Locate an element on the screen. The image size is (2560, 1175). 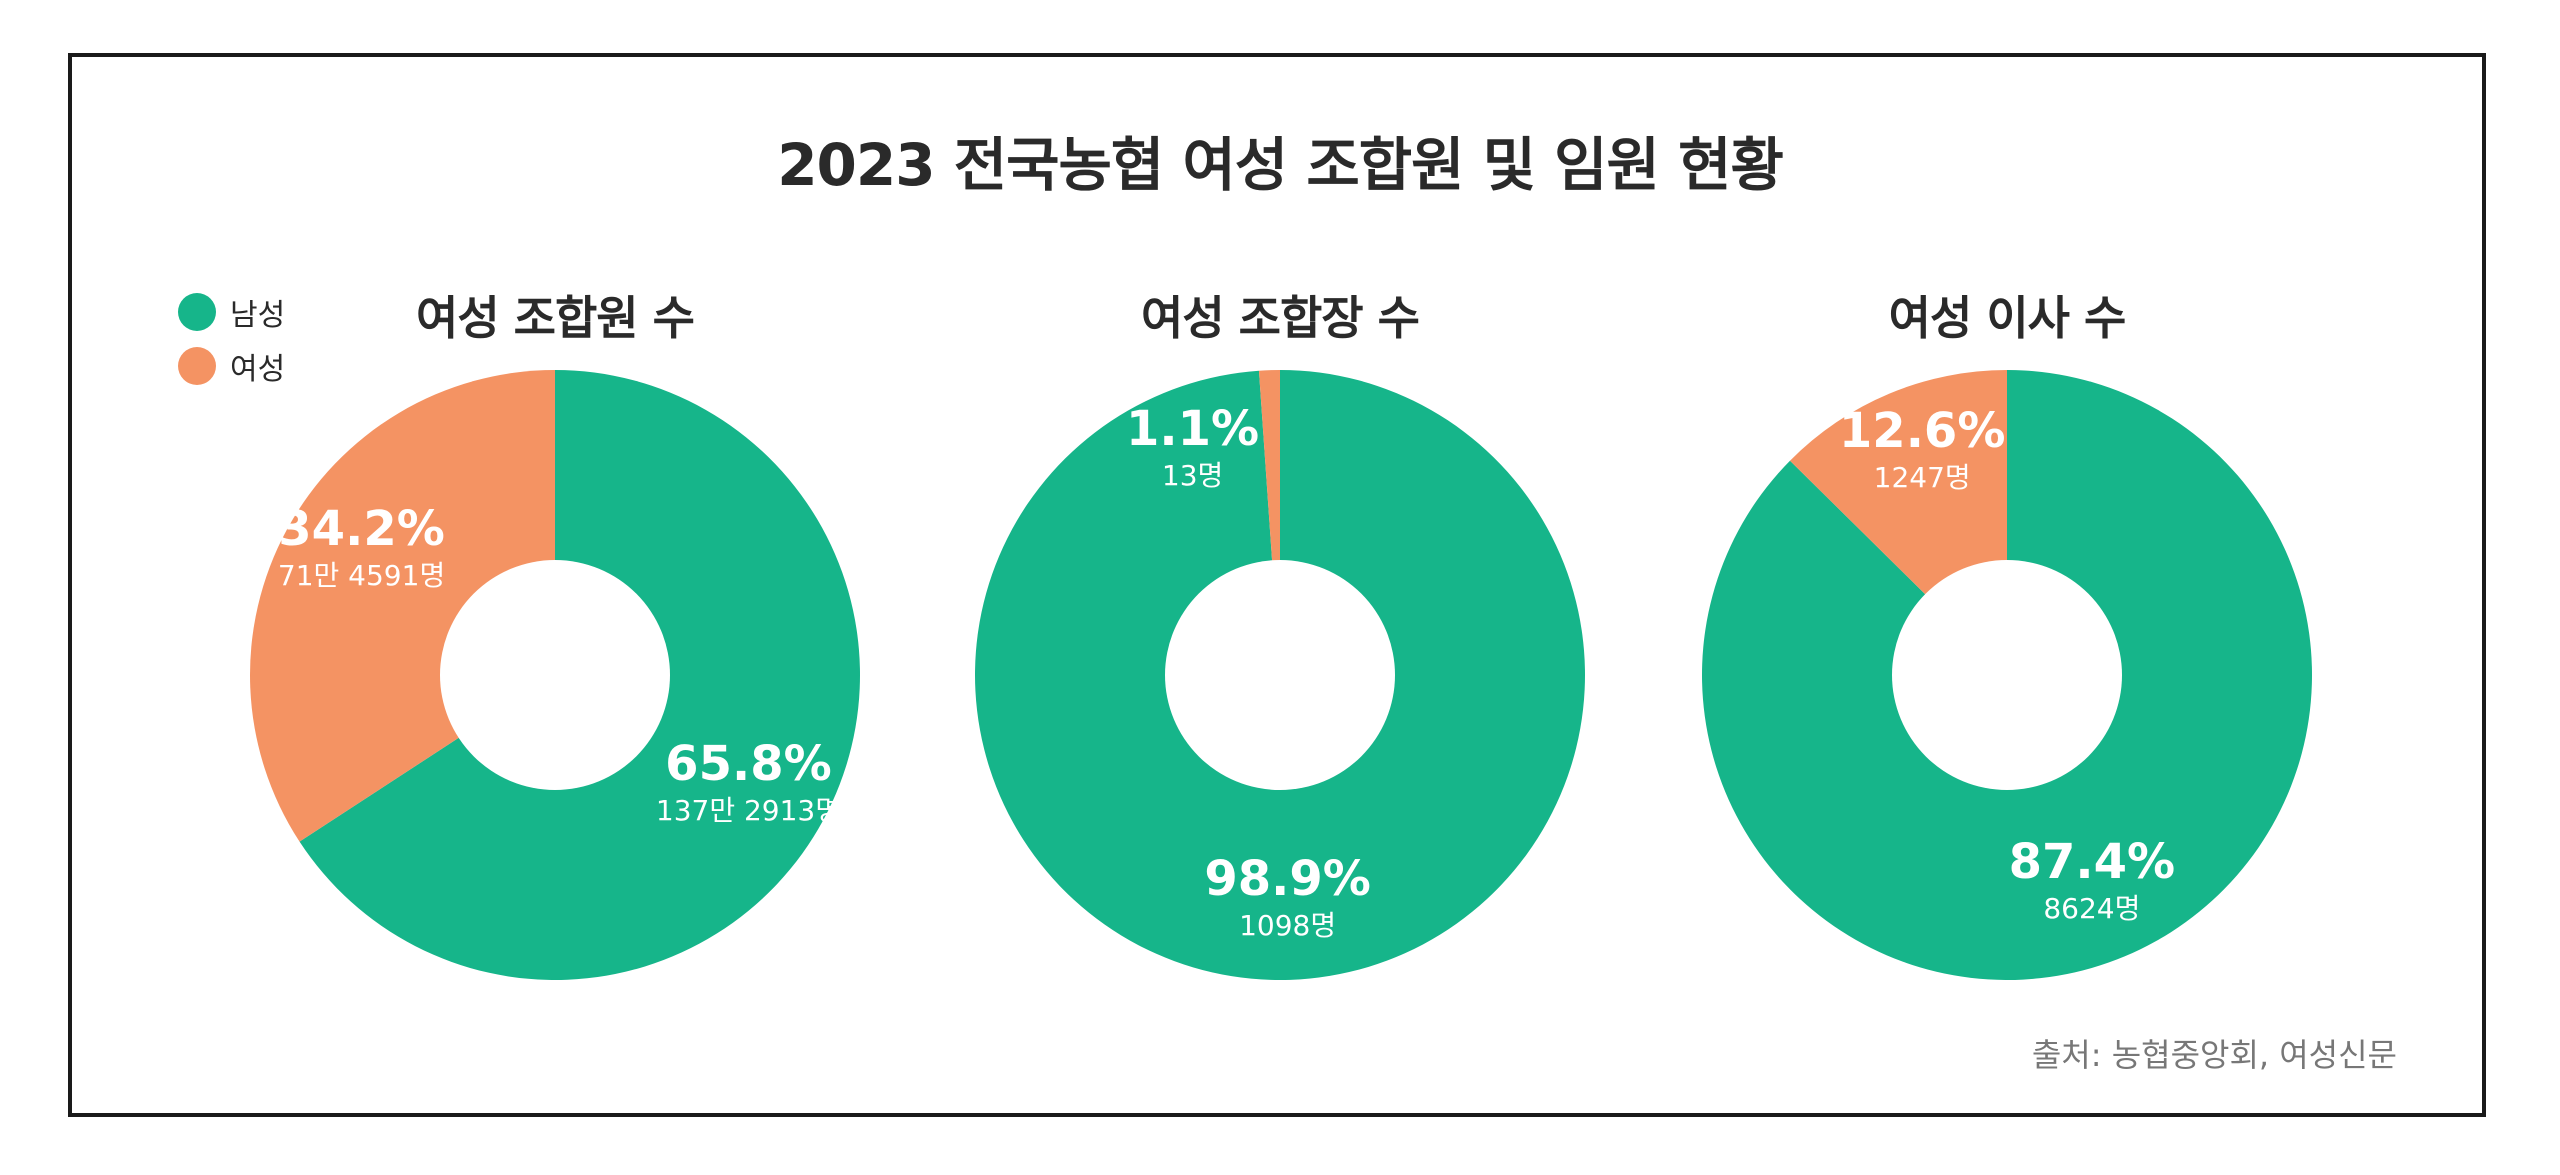
legend: 남성 여성 is located at coordinates (231, 339).